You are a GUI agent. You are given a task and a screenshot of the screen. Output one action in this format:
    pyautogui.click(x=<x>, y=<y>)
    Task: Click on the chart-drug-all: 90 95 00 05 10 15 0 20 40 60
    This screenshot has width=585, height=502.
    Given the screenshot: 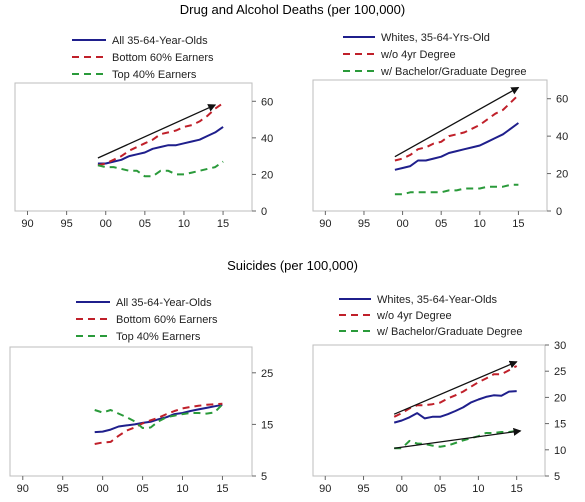 What is the action you would take?
    pyautogui.click(x=143, y=156)
    